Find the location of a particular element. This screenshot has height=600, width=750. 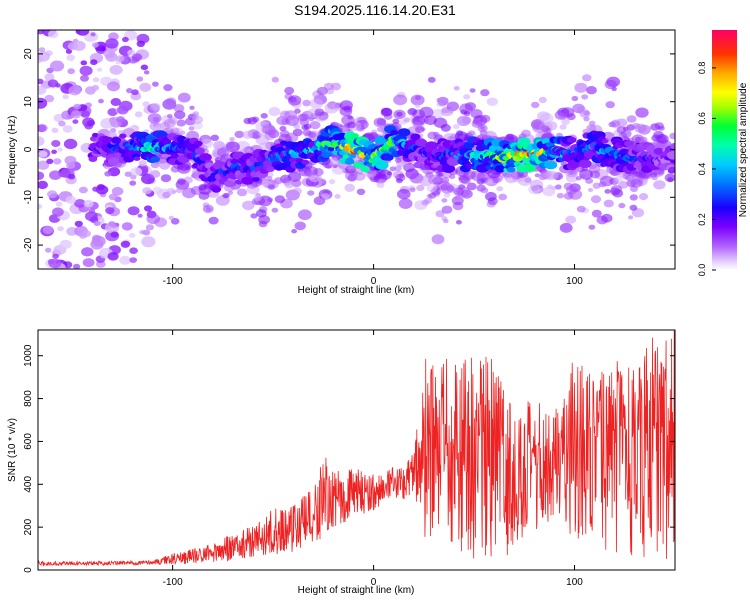

y-tick-label: 0 is located at coordinates (28, 570).